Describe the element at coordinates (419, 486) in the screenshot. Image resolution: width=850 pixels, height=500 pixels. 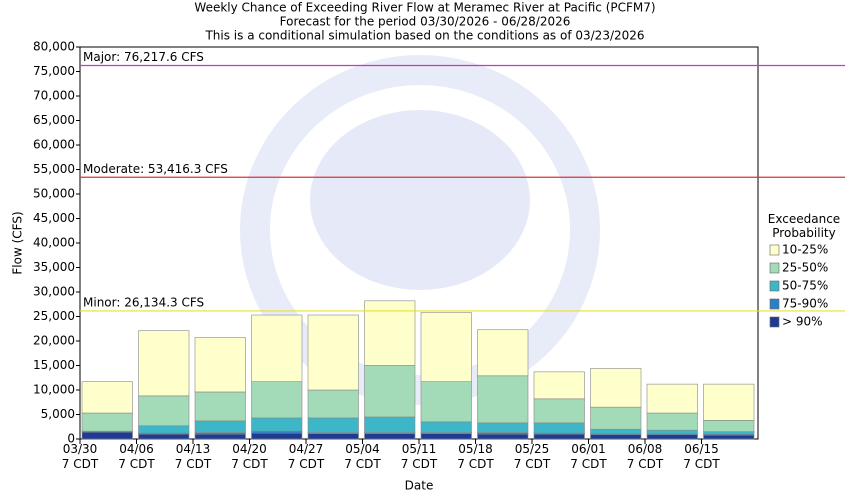
I see `x-axis-label: Date` at that location.